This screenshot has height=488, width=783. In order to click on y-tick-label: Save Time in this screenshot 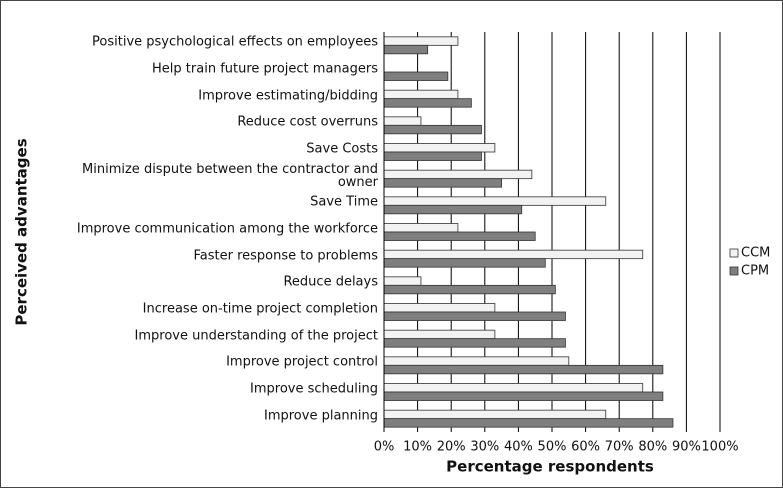, I will do `click(344, 202)`.